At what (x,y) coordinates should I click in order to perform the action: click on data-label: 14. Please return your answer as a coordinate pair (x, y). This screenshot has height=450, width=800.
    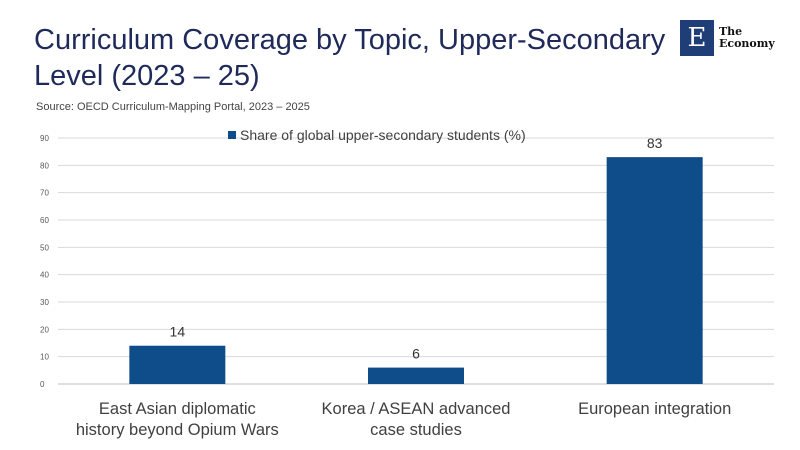
    Looking at the image, I should click on (178, 332).